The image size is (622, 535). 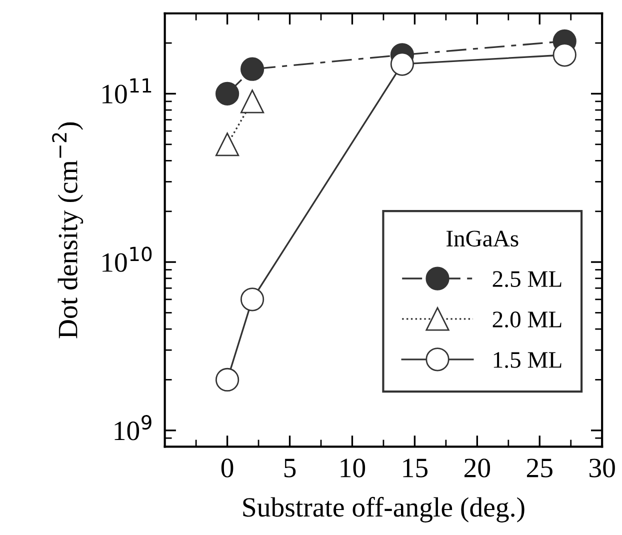 What do you see at coordinates (290, 468) in the screenshot?
I see `x-tick-label: 5` at bounding box center [290, 468].